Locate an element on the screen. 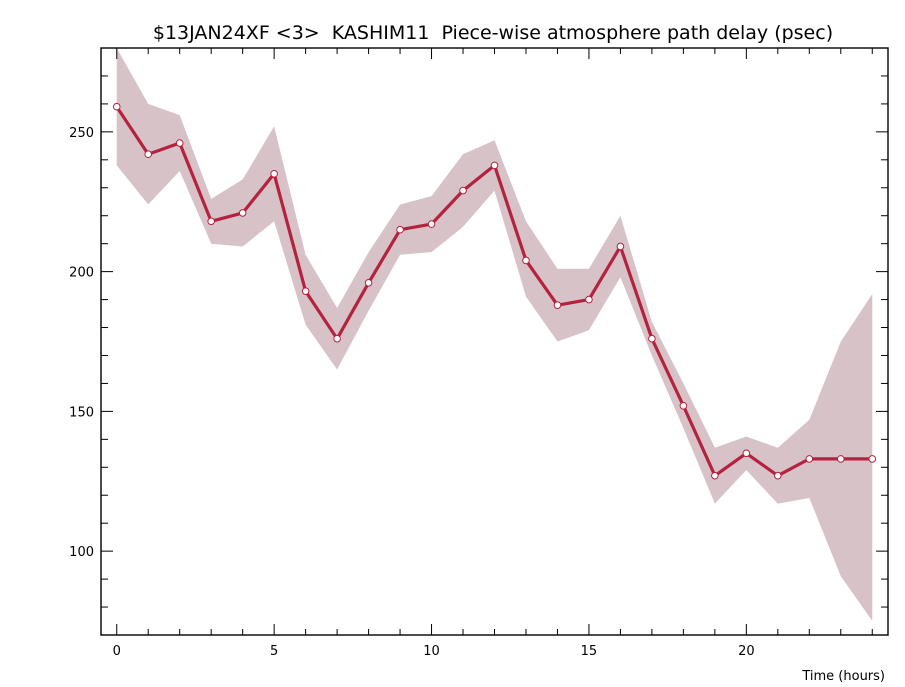 The width and height of the screenshot is (905, 687). x-tick-label: 5 is located at coordinates (274, 651).